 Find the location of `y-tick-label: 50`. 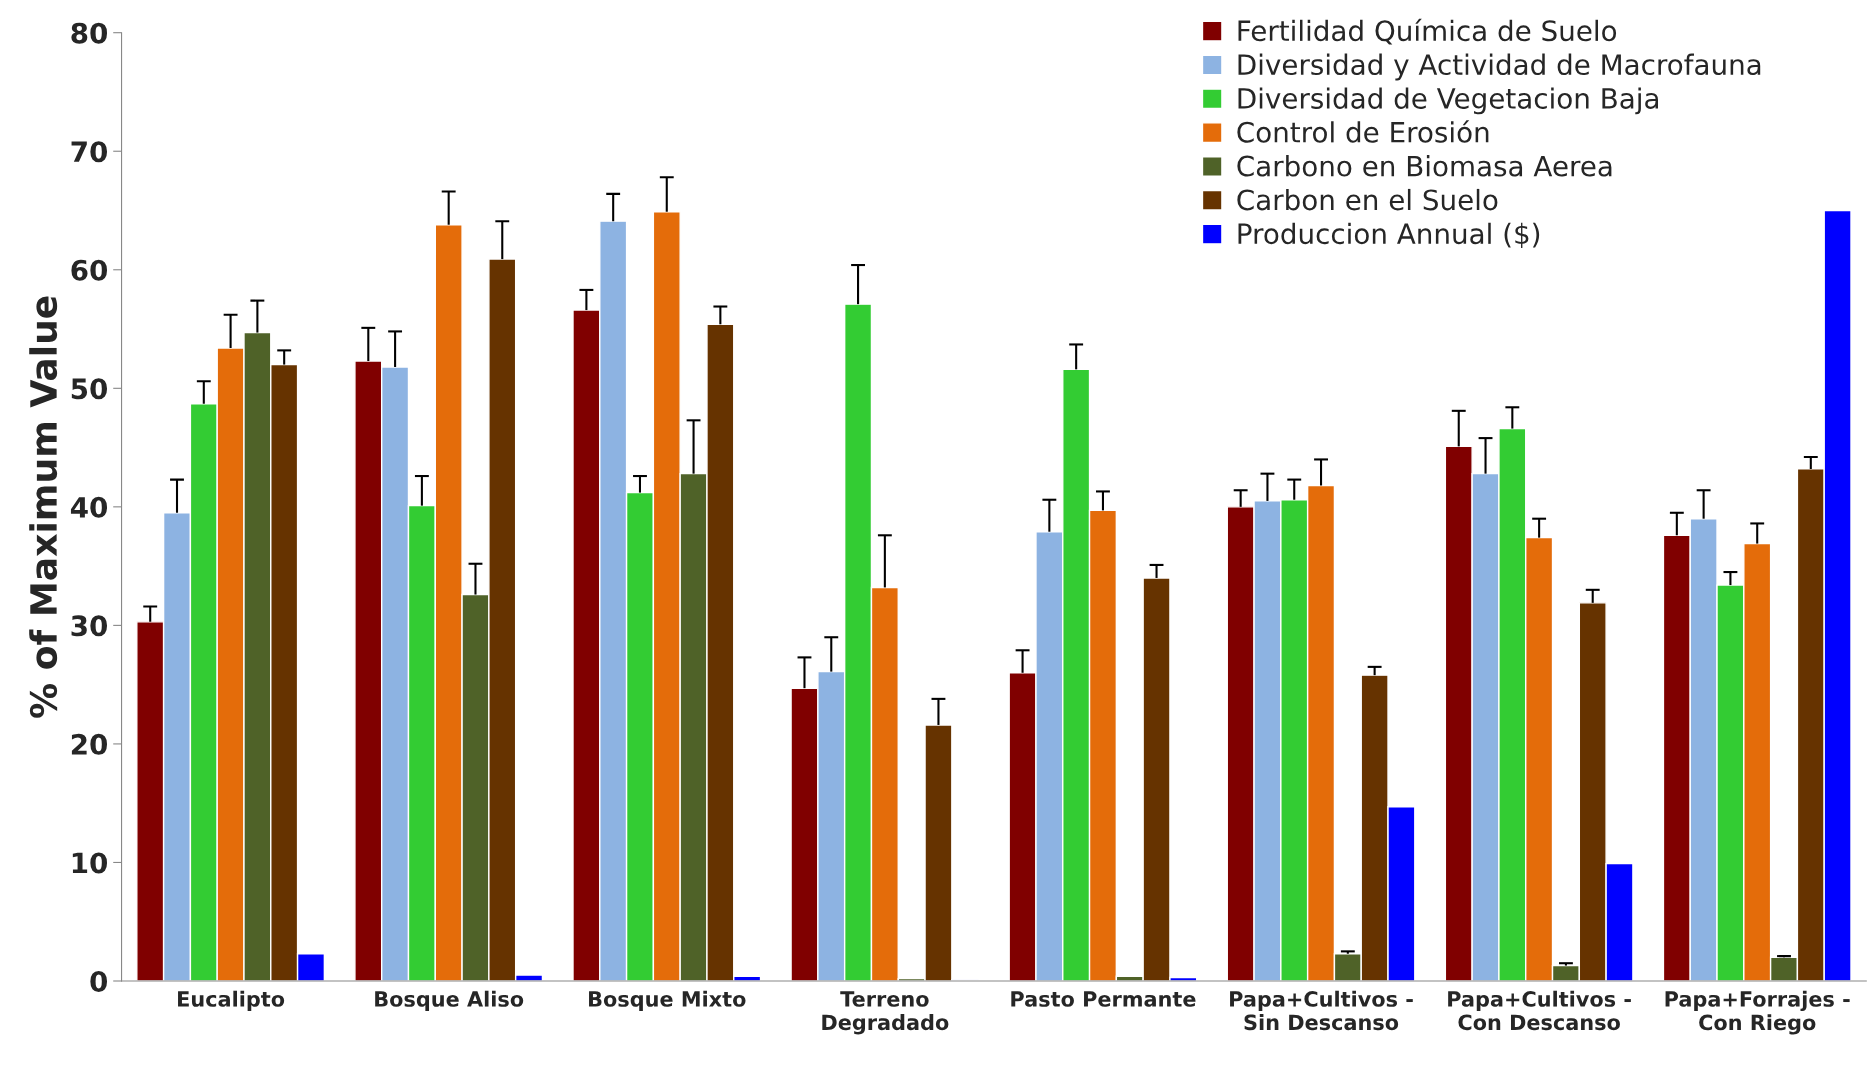

y-tick-label: 50 is located at coordinates (89, 389).